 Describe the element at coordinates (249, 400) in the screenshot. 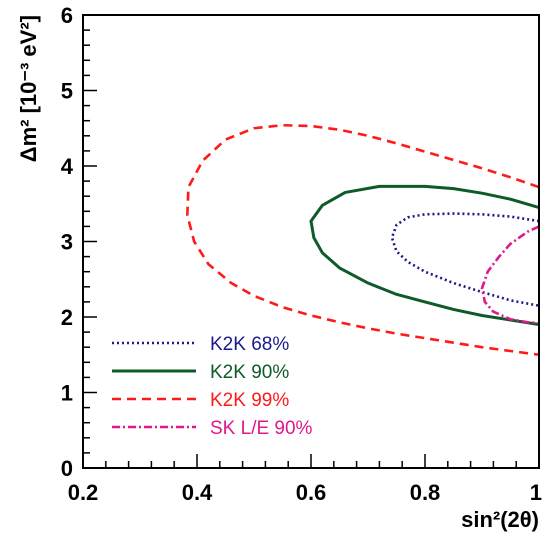

I see `legend-label: K2K 99%` at that location.